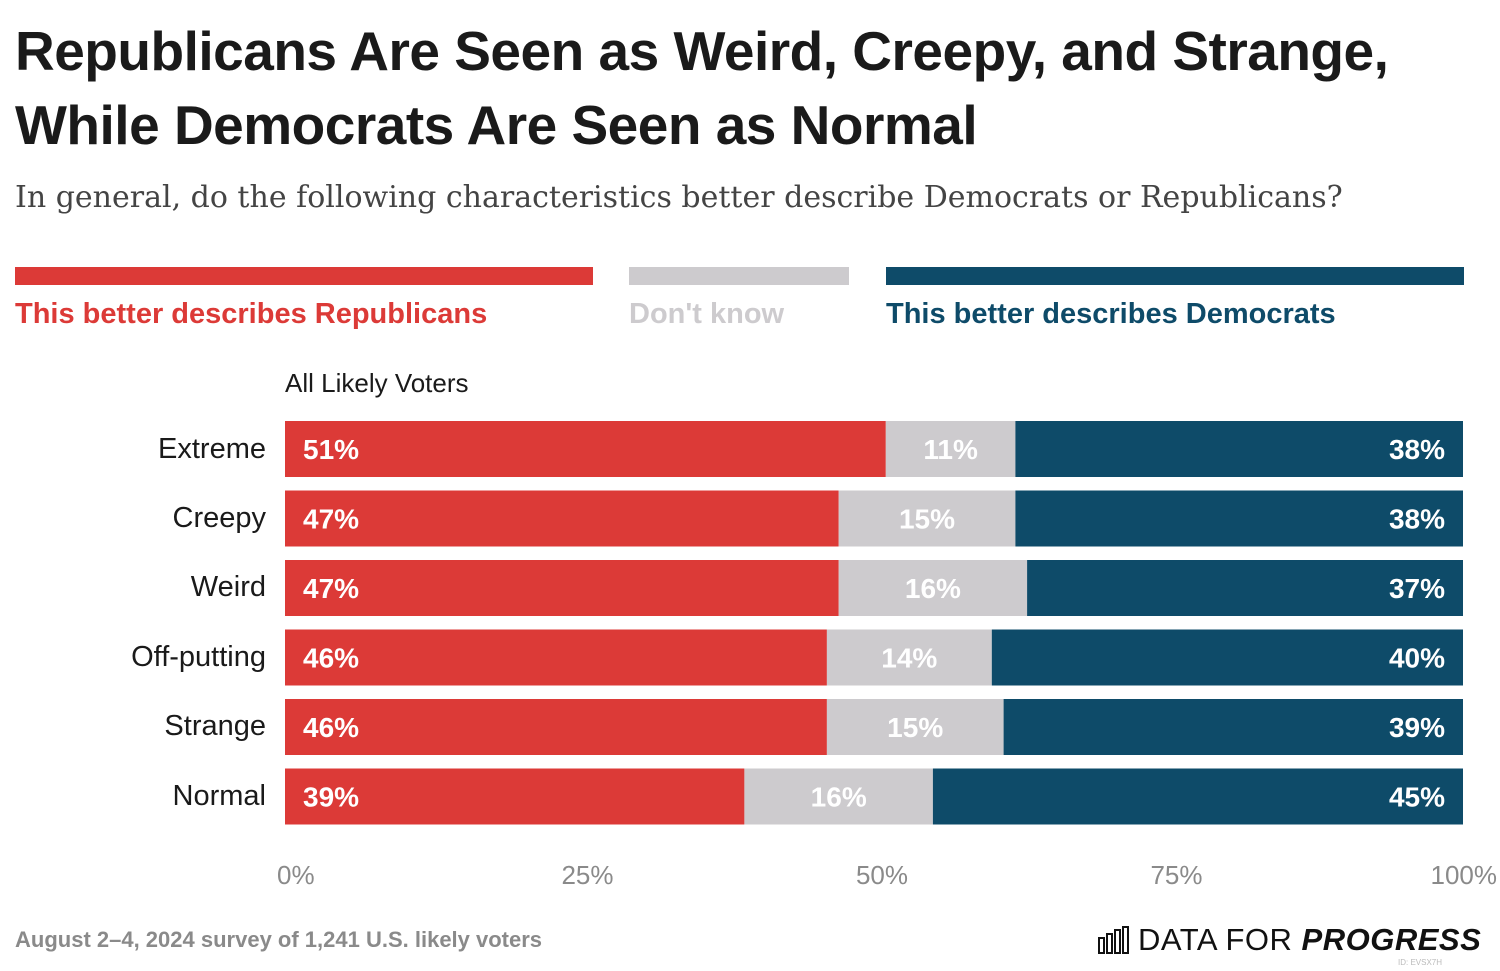 This screenshot has height=971, width=1500. What do you see at coordinates (1417, 797) in the screenshot?
I see `value-label-normal-democrats: 45%` at bounding box center [1417, 797].